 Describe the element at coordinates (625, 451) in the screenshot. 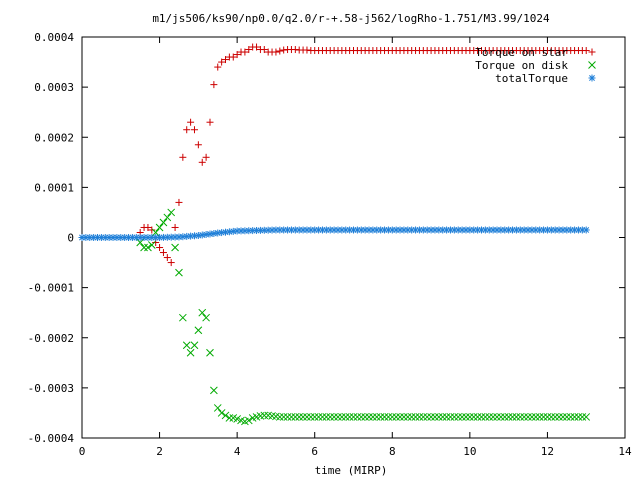

I see `x-tick-label: 14` at that location.